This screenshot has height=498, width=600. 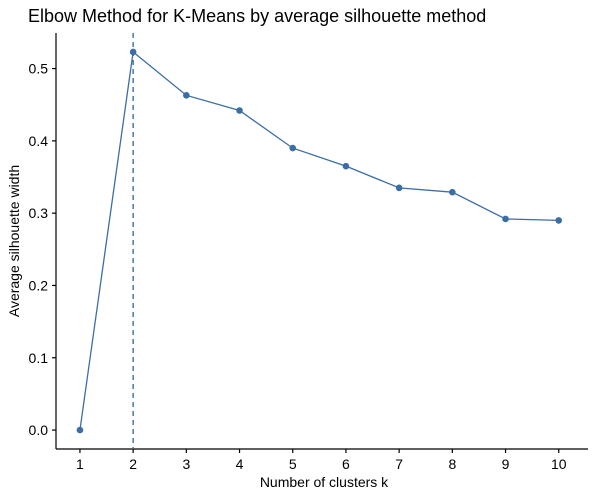 What do you see at coordinates (80, 464) in the screenshot?
I see `x-tick-label: 1` at bounding box center [80, 464].